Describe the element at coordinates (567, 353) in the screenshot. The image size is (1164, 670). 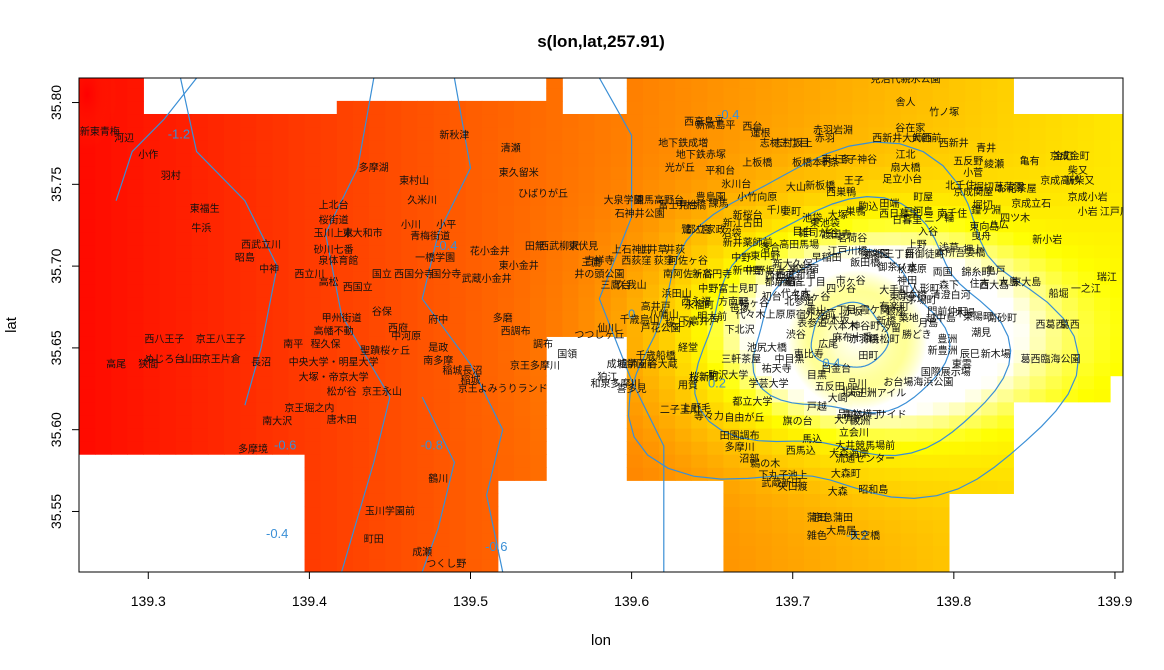
I see `station-label: 国領` at that location.